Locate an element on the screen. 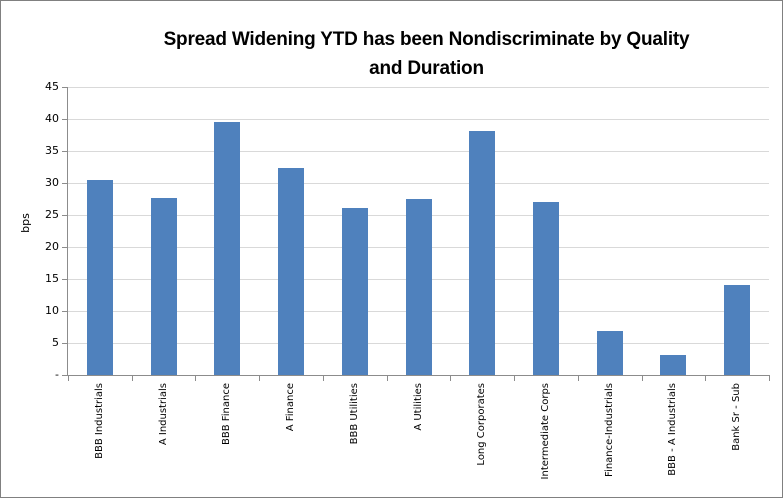 Image resolution: width=783 pixels, height=498 pixels. y-tick-label: 15 is located at coordinates (52, 278).